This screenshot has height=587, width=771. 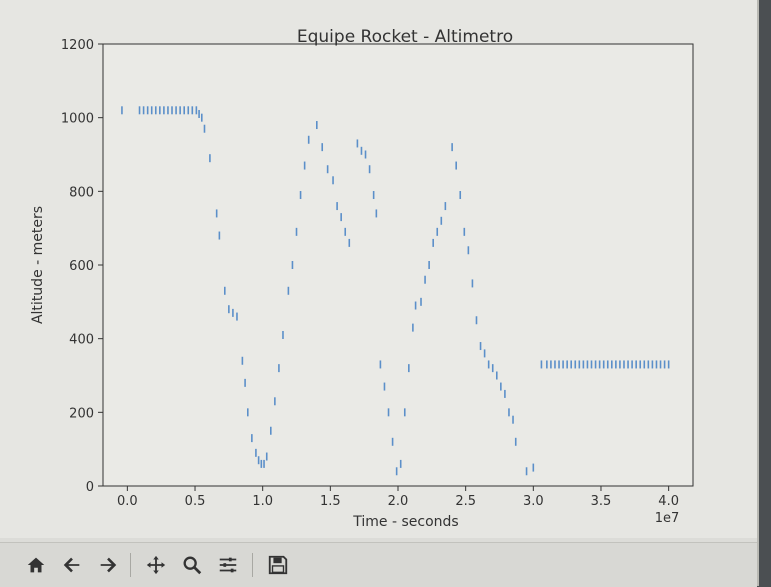 What do you see at coordinates (38, 265) in the screenshot?
I see `y-axis-label: Altitude - meters` at bounding box center [38, 265].